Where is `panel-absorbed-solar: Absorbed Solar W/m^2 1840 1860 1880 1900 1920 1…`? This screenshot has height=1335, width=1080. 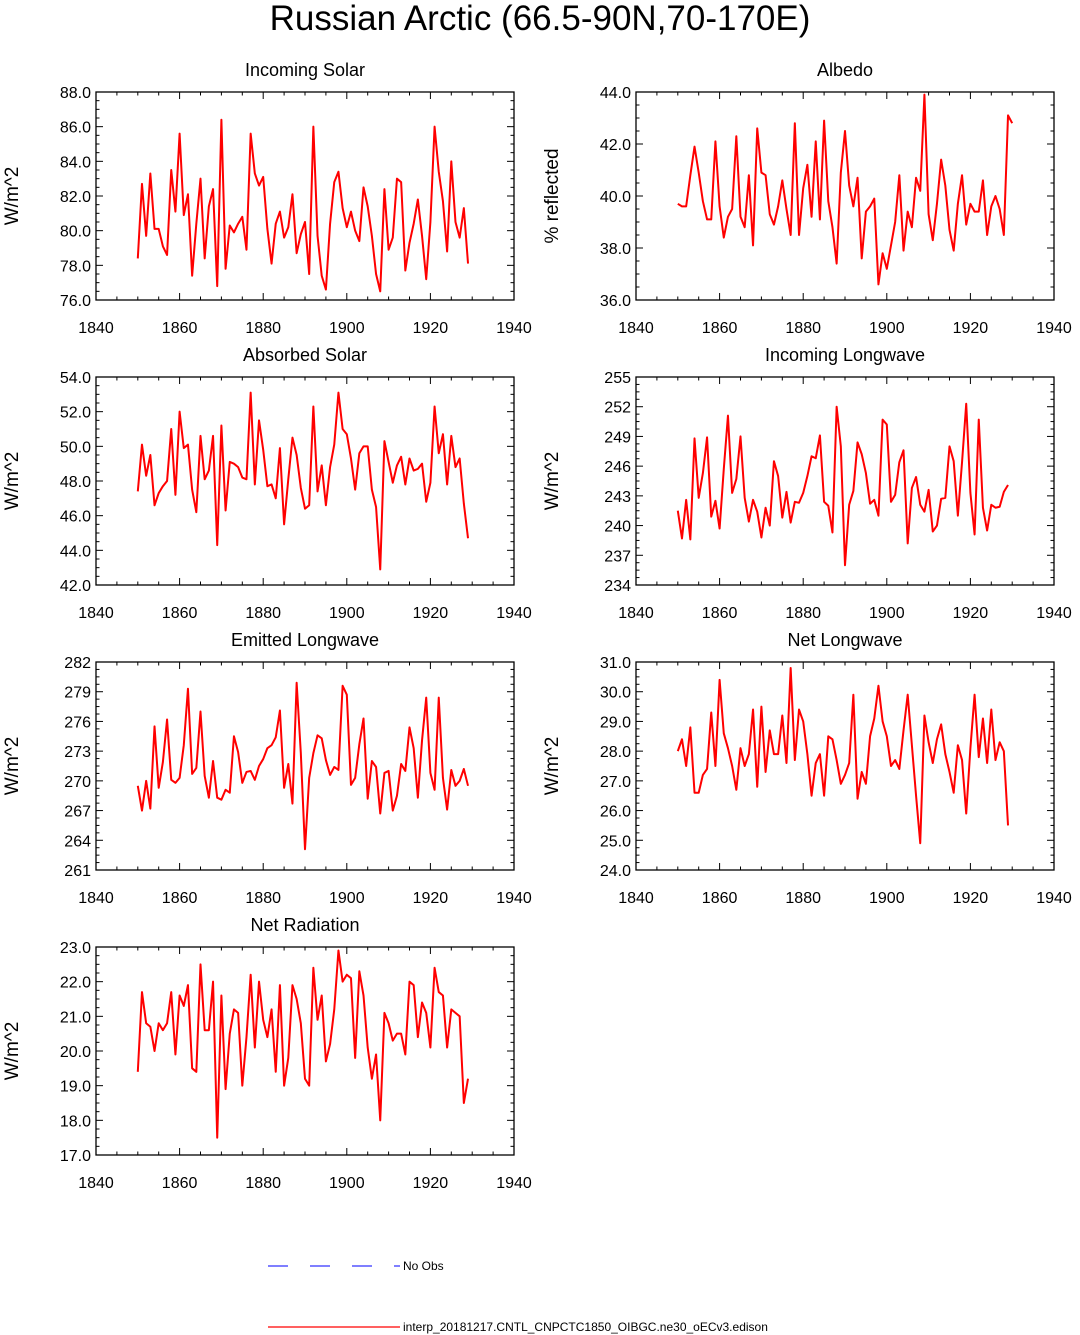
panel-absorbed-solar: Absorbed Solar W/m^2 1840 1860 1880 1900 1920 1… is located at coordinates (267, 483).